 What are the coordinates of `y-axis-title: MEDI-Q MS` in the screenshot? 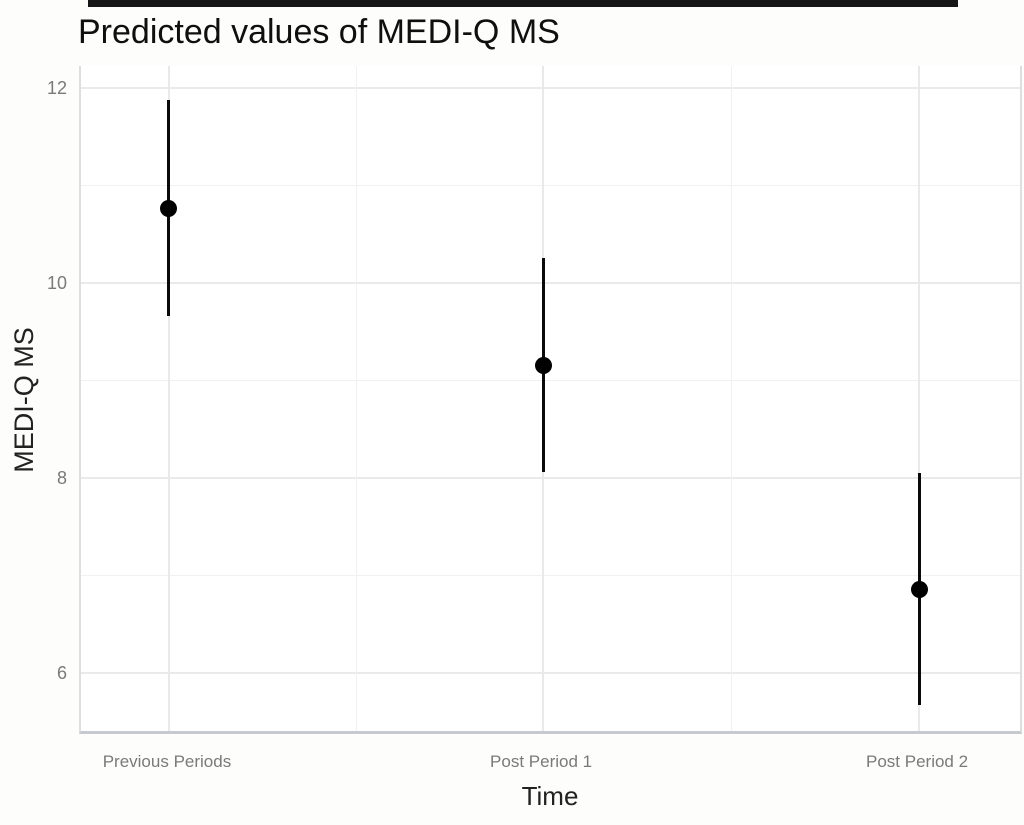 It's located at (24, 400).